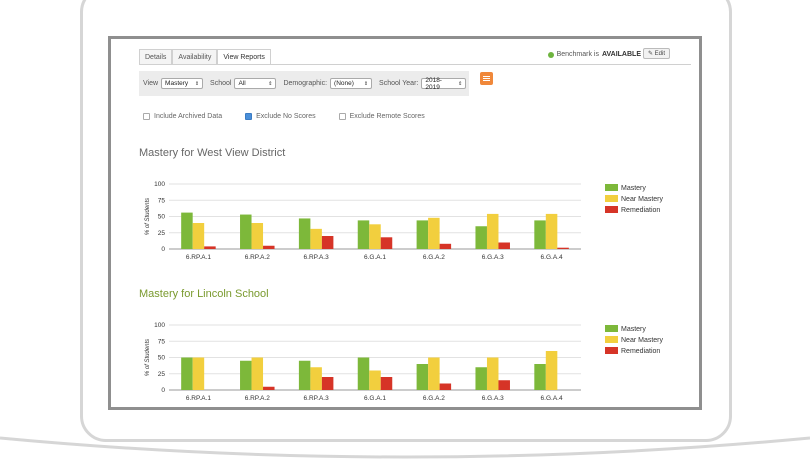 The height and width of the screenshot is (466, 810). Describe the element at coordinates (434, 398) in the screenshot. I see `x-tick-label: 6.G.A.2` at that location.